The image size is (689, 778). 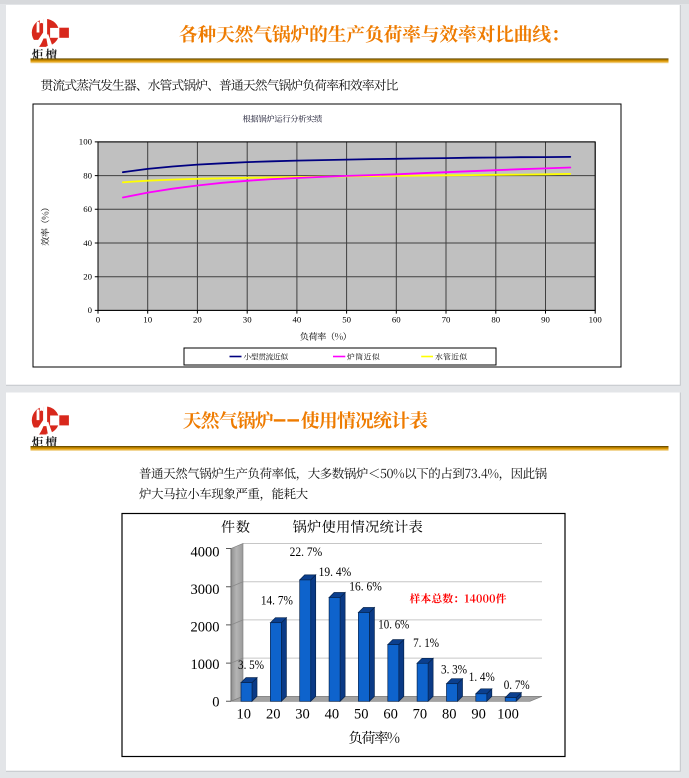 I want to click on svg-text: 10. 6%, so click(x=393, y=624).